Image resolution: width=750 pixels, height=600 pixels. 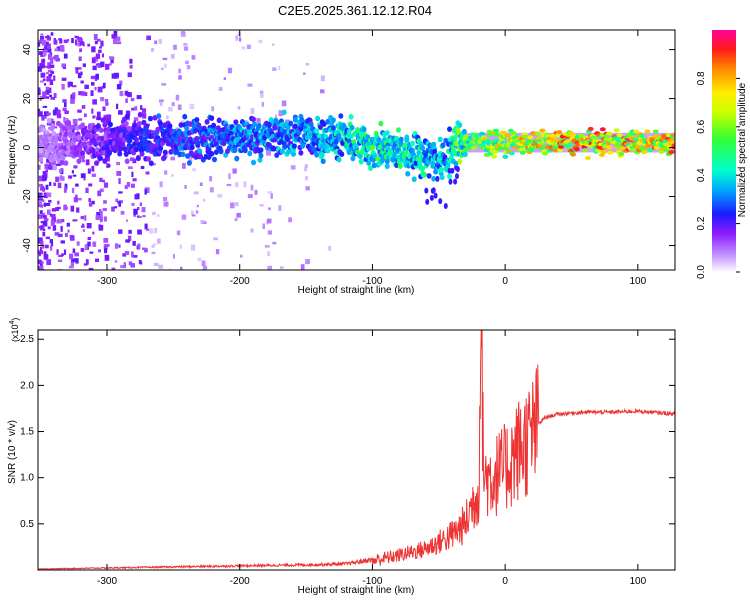 What do you see at coordinates (240, 581) in the screenshot?
I see `snr-x-tick-label: -200` at bounding box center [240, 581].